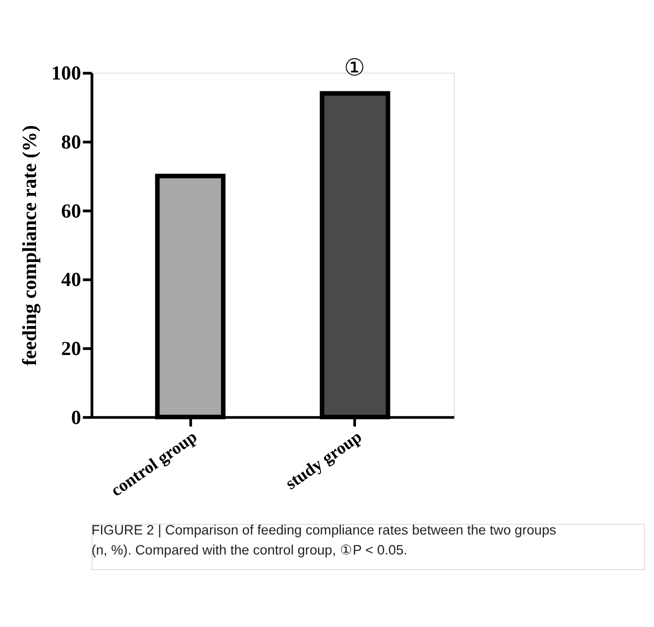 The height and width of the screenshot is (627, 654). I want to click on y-tick-label: 80, so click(71, 142).